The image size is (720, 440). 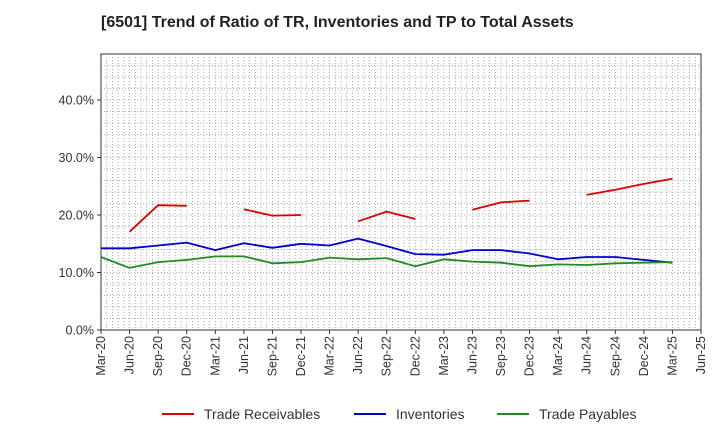 I want to click on x-tick-label: Sep-22, so click(x=387, y=356).